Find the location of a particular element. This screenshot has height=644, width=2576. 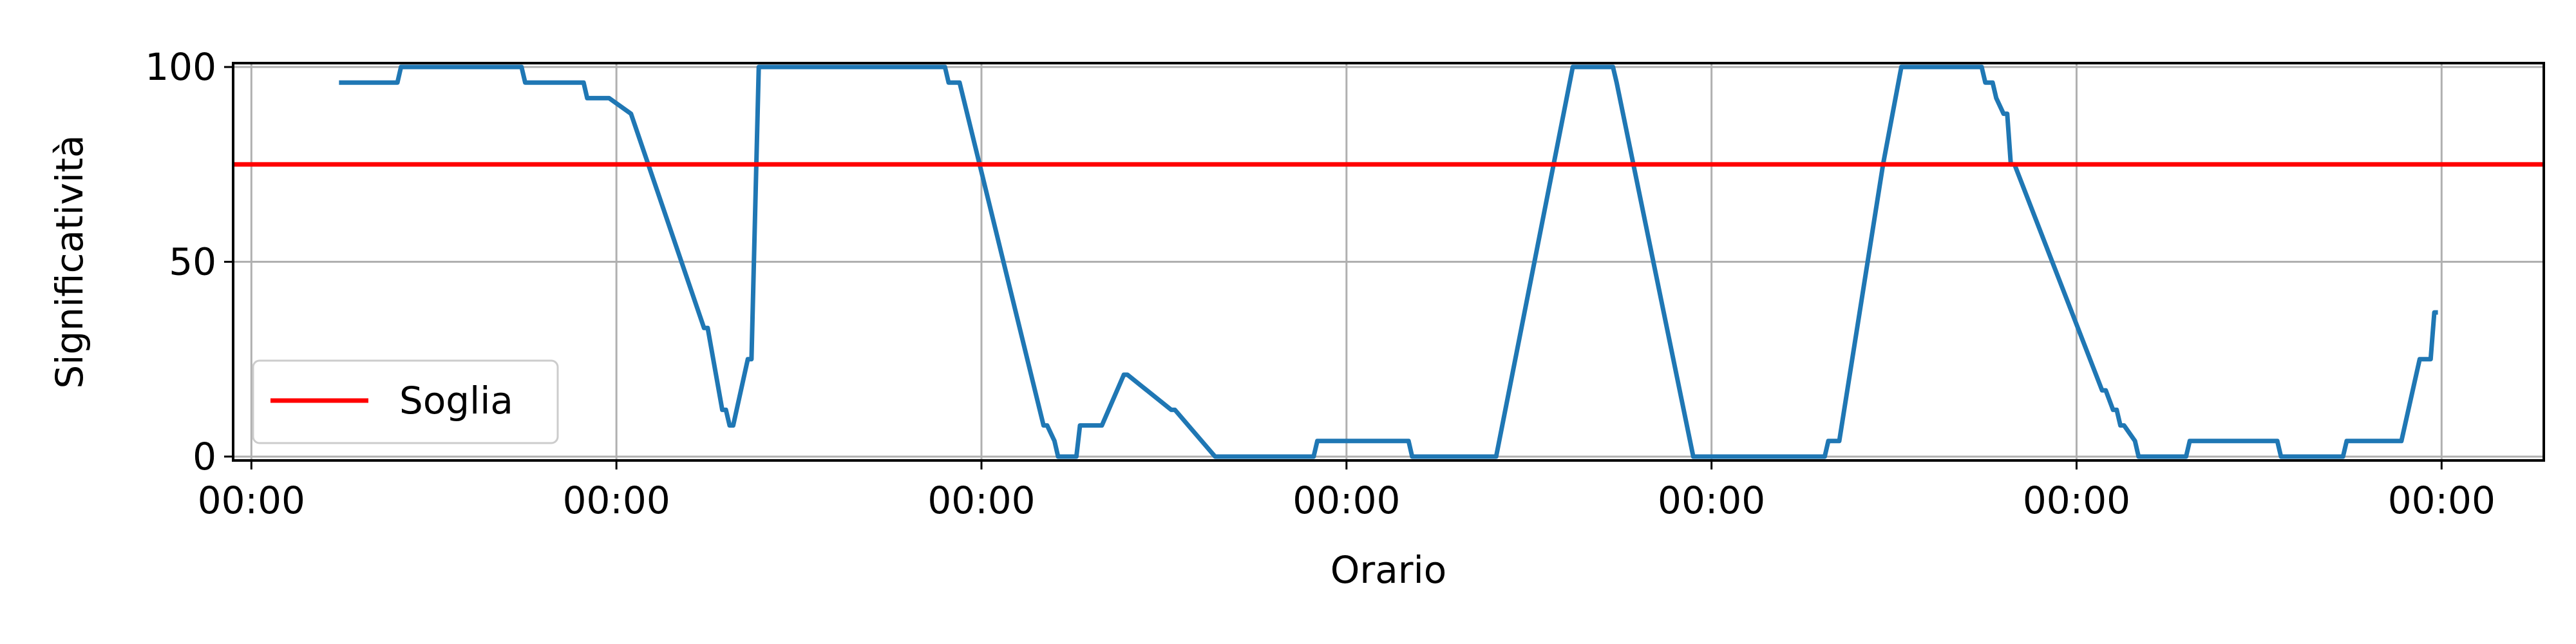

x-tick-label-3: 00:00 is located at coordinates (1347, 500).